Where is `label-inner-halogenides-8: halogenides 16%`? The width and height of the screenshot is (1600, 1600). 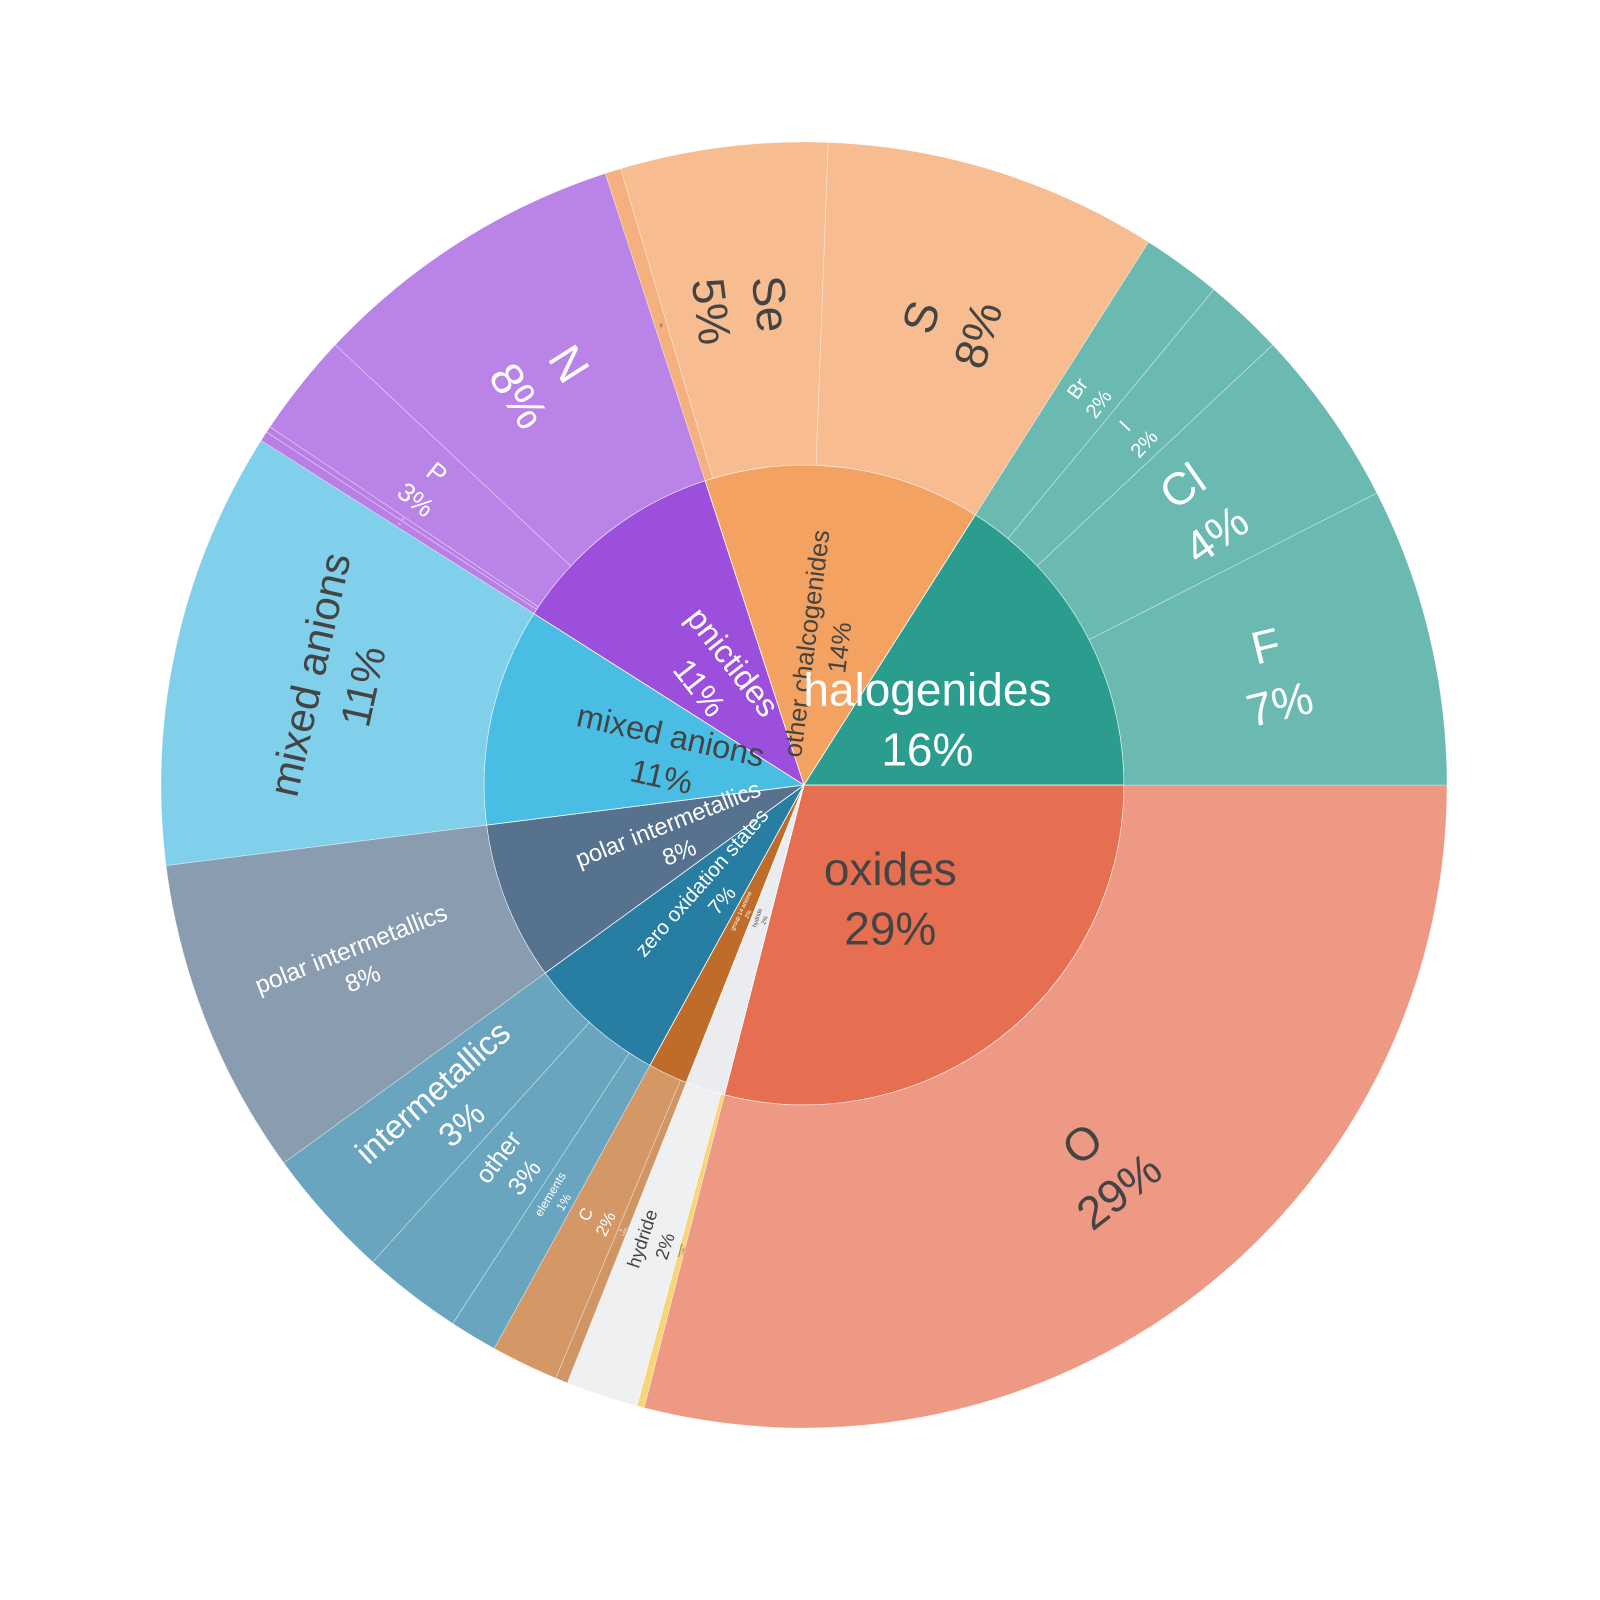 label-inner-halogenides-8: halogenides 16% is located at coordinates (927, 720).